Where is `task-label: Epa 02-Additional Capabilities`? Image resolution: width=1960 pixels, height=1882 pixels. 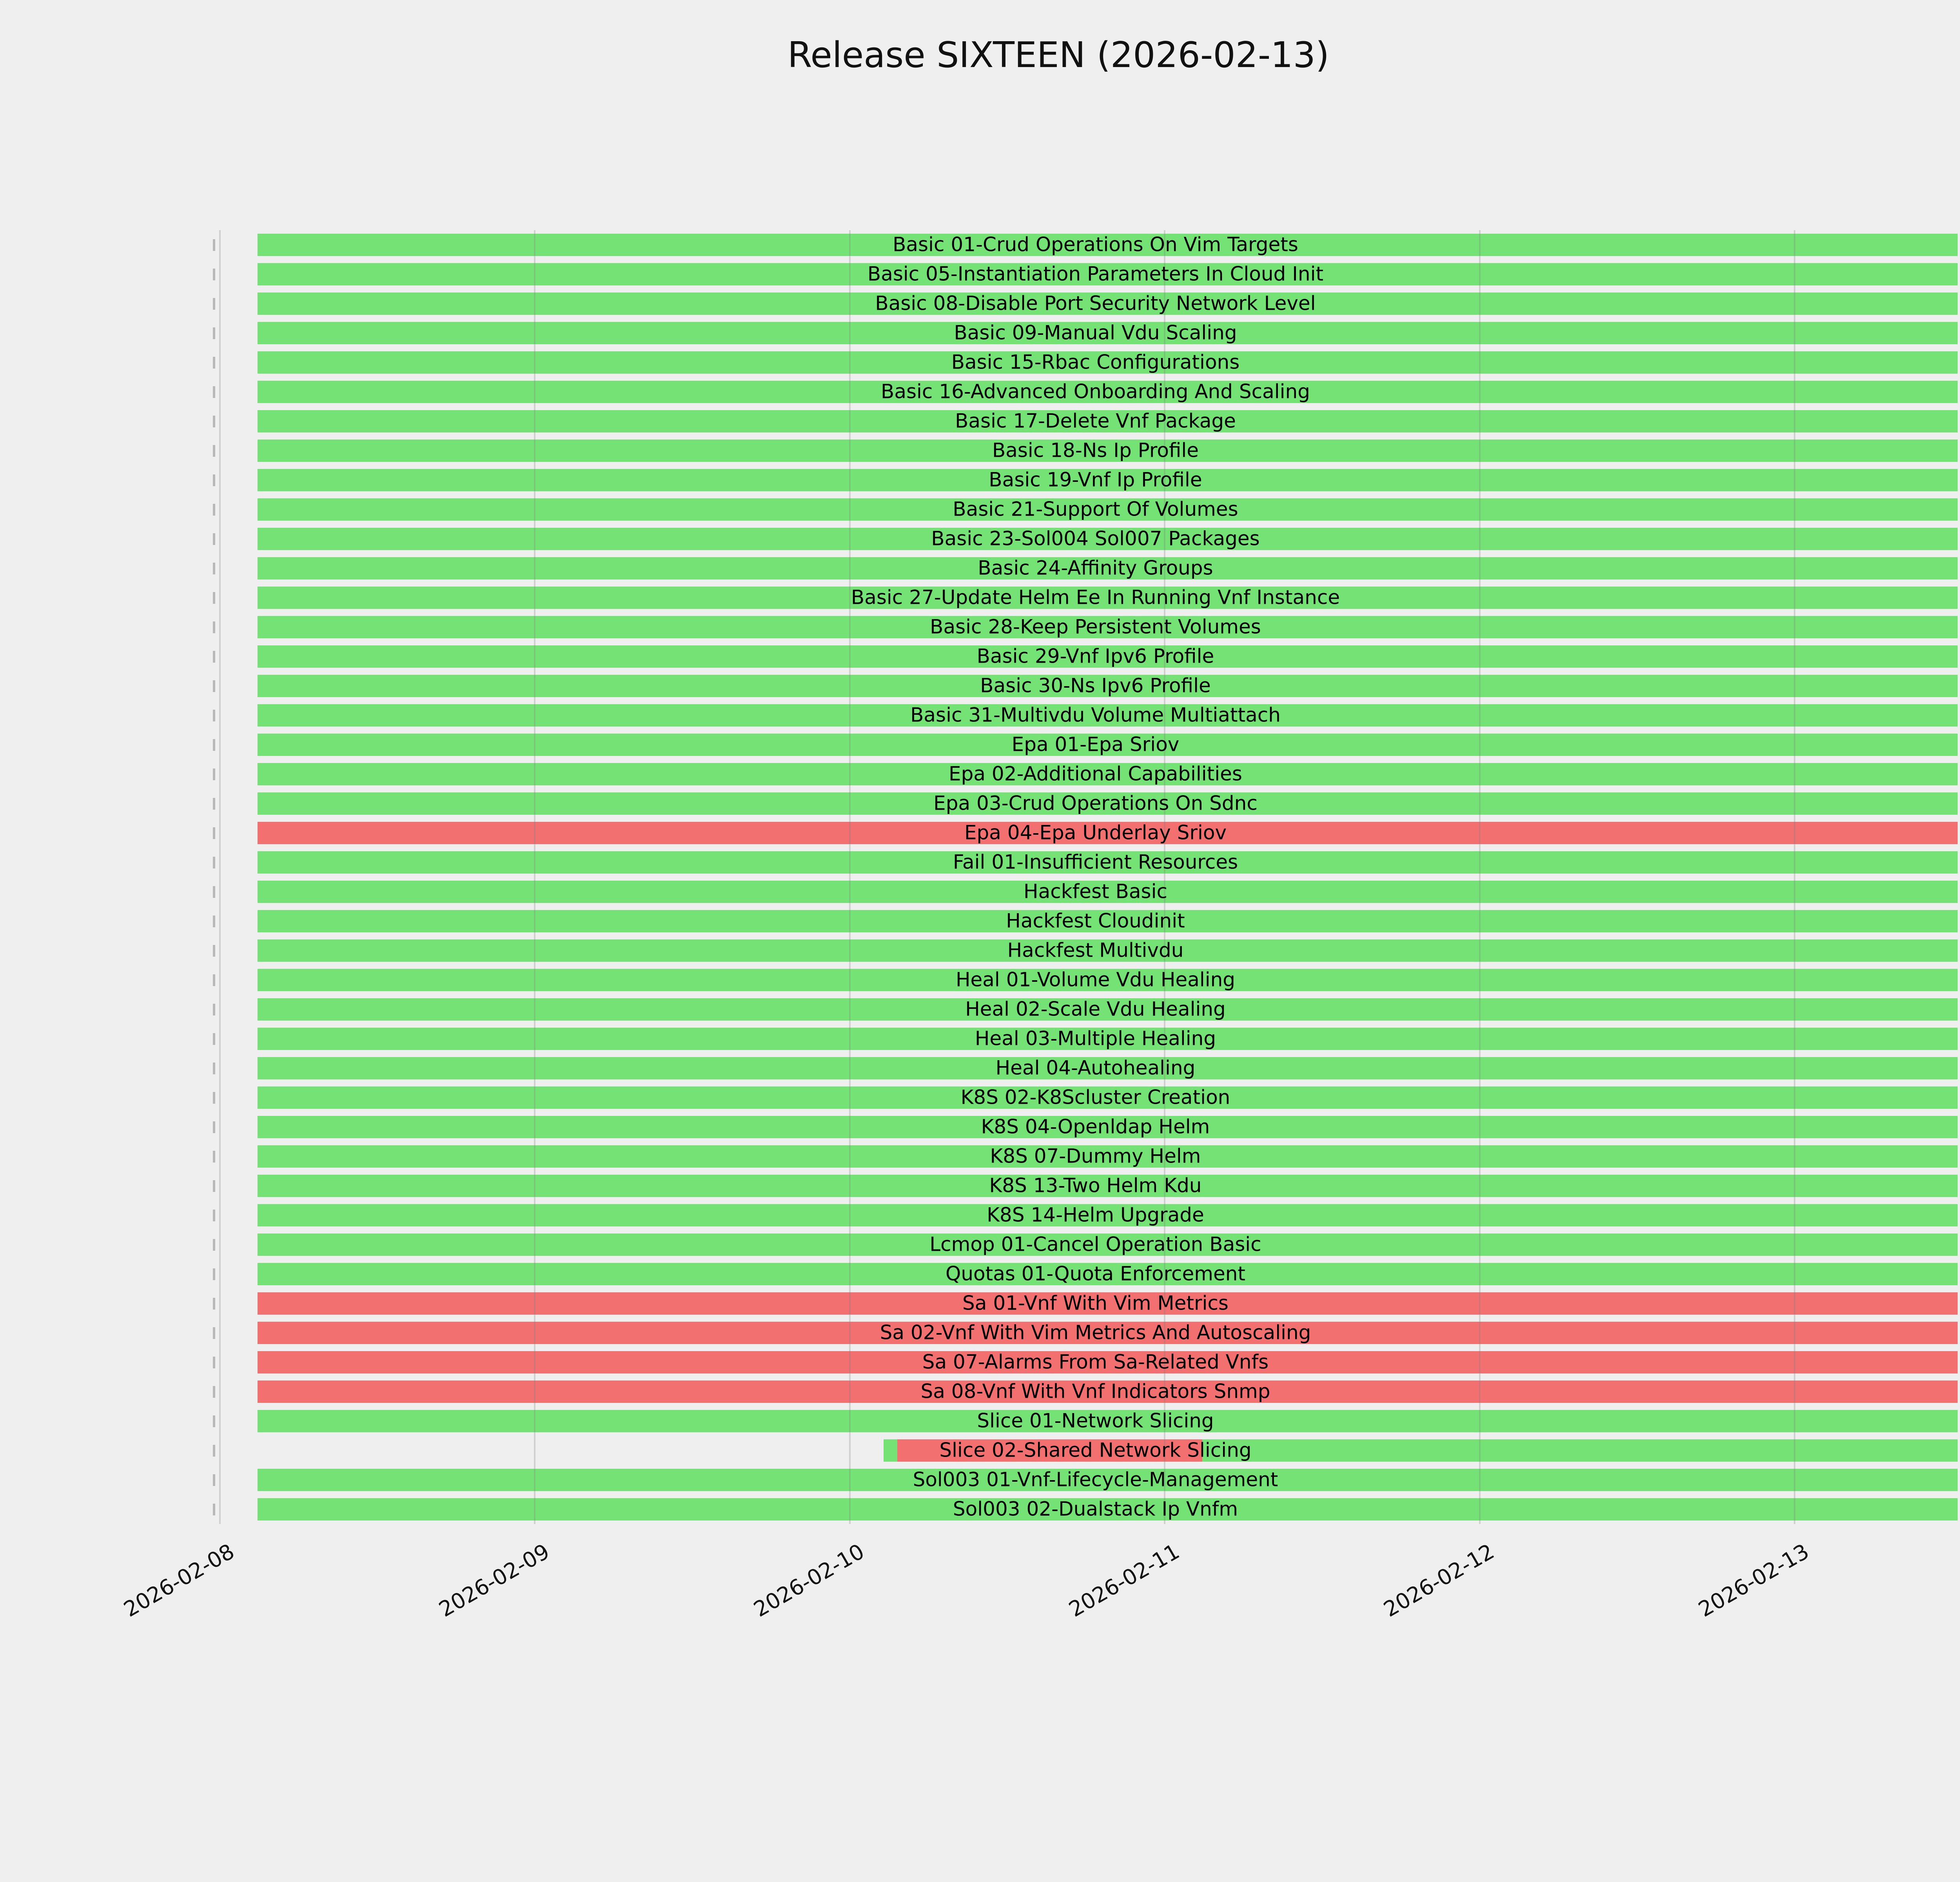 task-label: Epa 02-Additional Capabilities is located at coordinates (1095, 773).